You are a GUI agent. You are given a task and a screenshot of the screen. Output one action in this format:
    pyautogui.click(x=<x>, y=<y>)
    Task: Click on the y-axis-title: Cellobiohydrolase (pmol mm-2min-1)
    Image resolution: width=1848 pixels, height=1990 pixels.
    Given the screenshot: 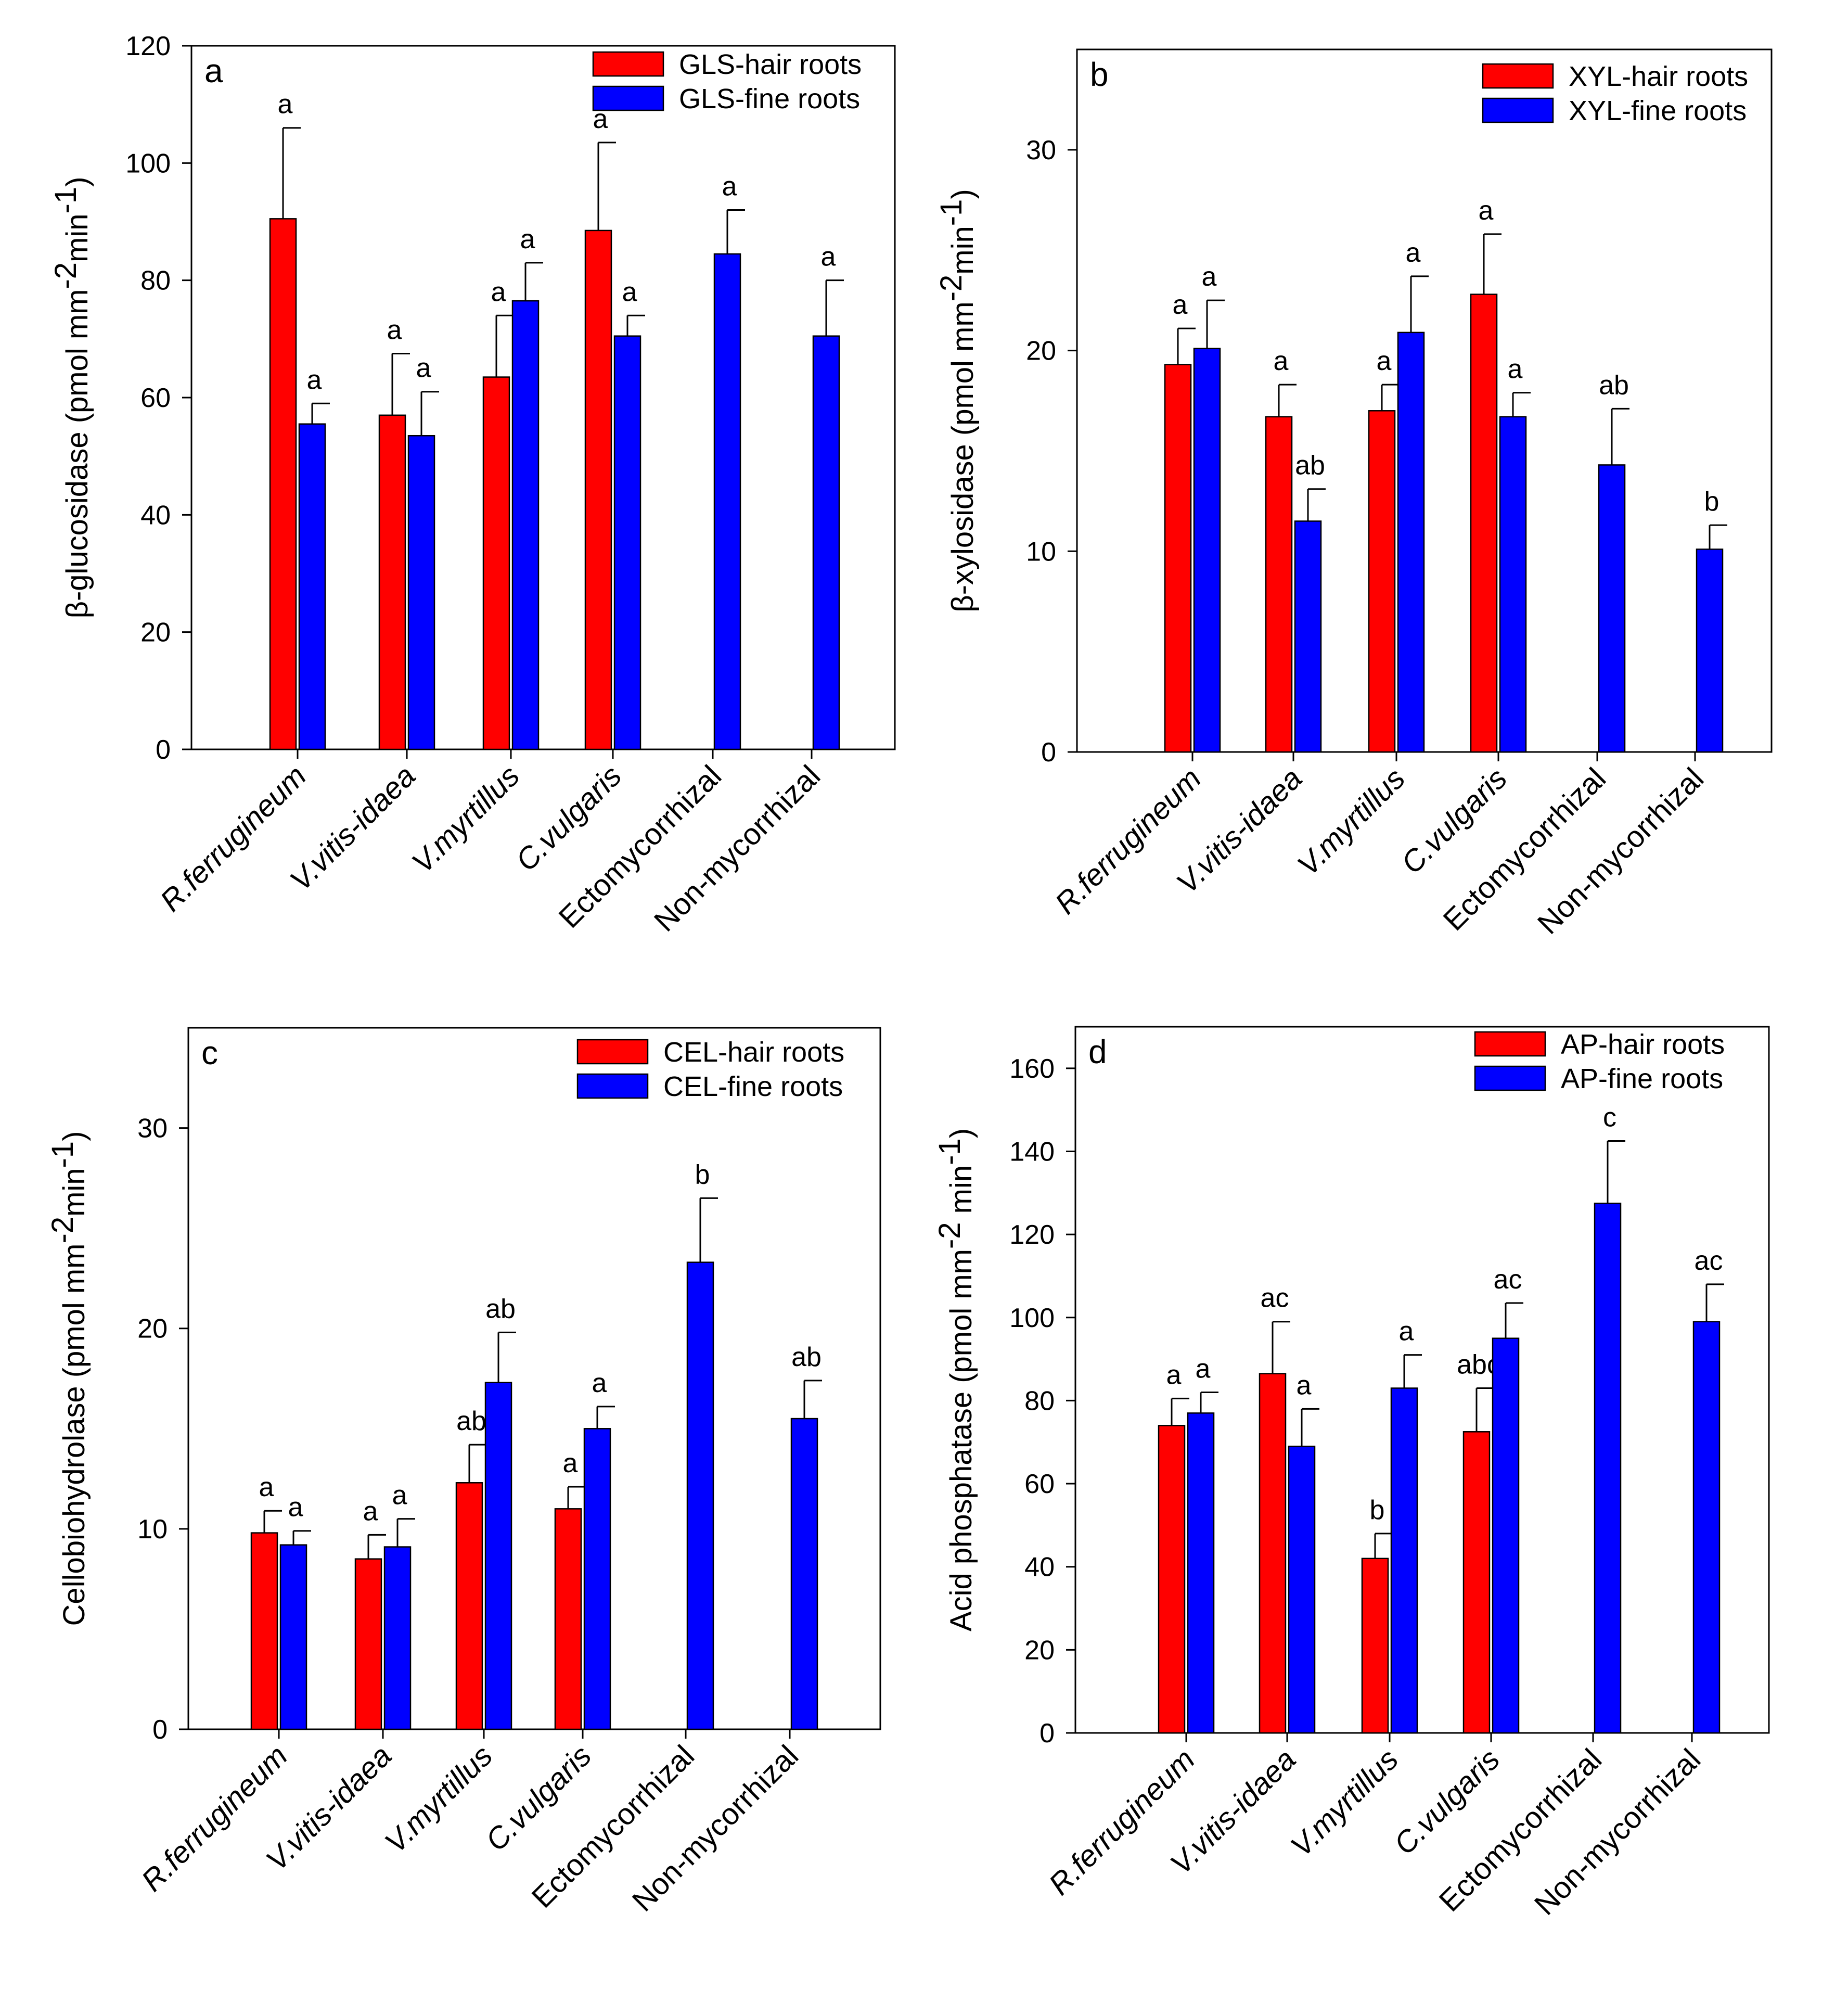 What is the action you would take?
    pyautogui.click(x=68, y=1378)
    